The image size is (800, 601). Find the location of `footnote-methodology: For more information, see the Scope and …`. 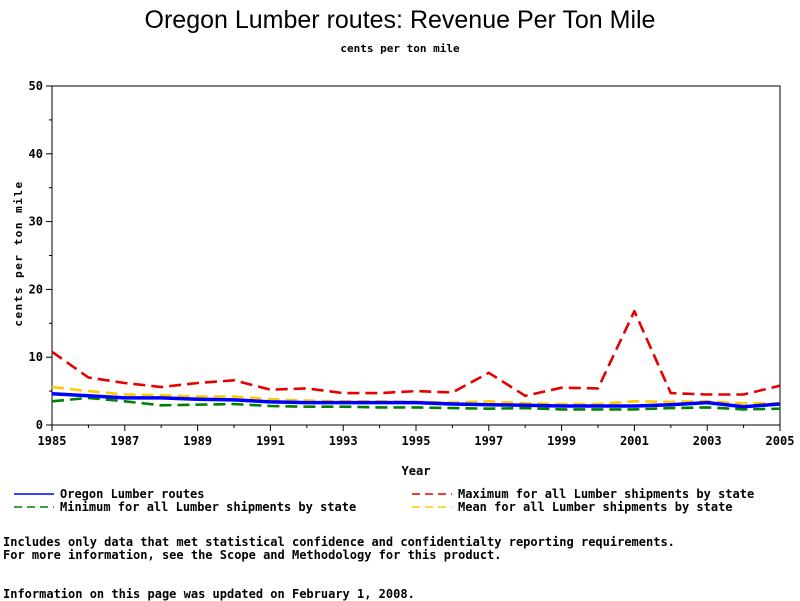

footnote-methodology: For more information, see the Scope and … is located at coordinates (252, 555).